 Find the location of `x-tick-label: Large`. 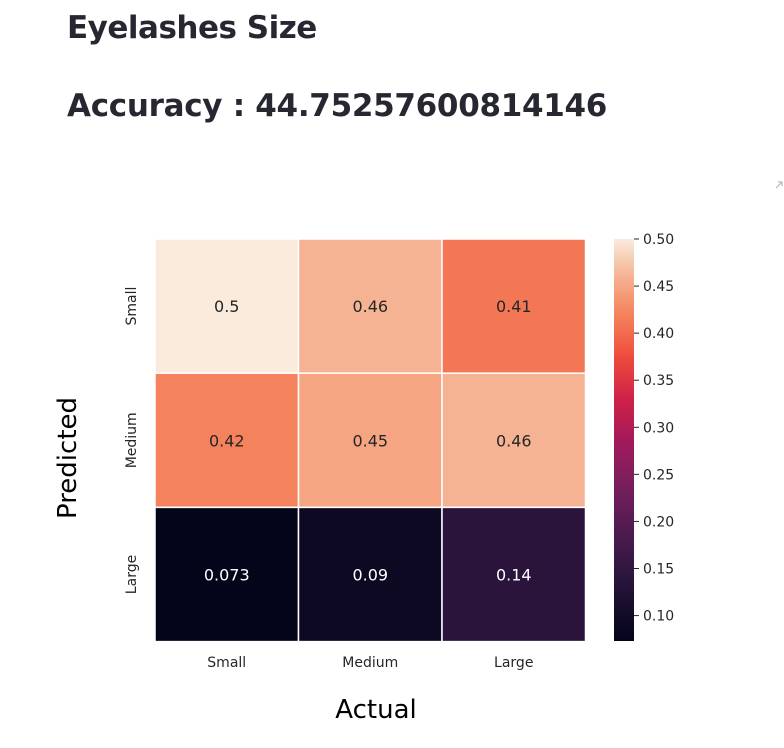

x-tick-label: Large is located at coordinates (513, 663).